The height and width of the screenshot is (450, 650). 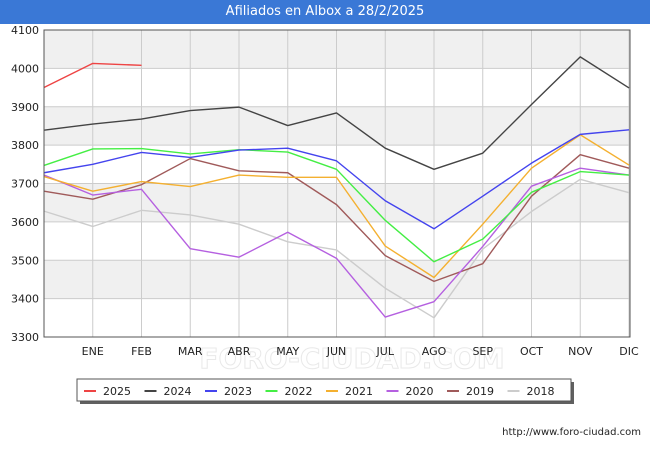 What do you see at coordinates (238, 391) in the screenshot?
I see `legend-label: 2023` at bounding box center [238, 391].